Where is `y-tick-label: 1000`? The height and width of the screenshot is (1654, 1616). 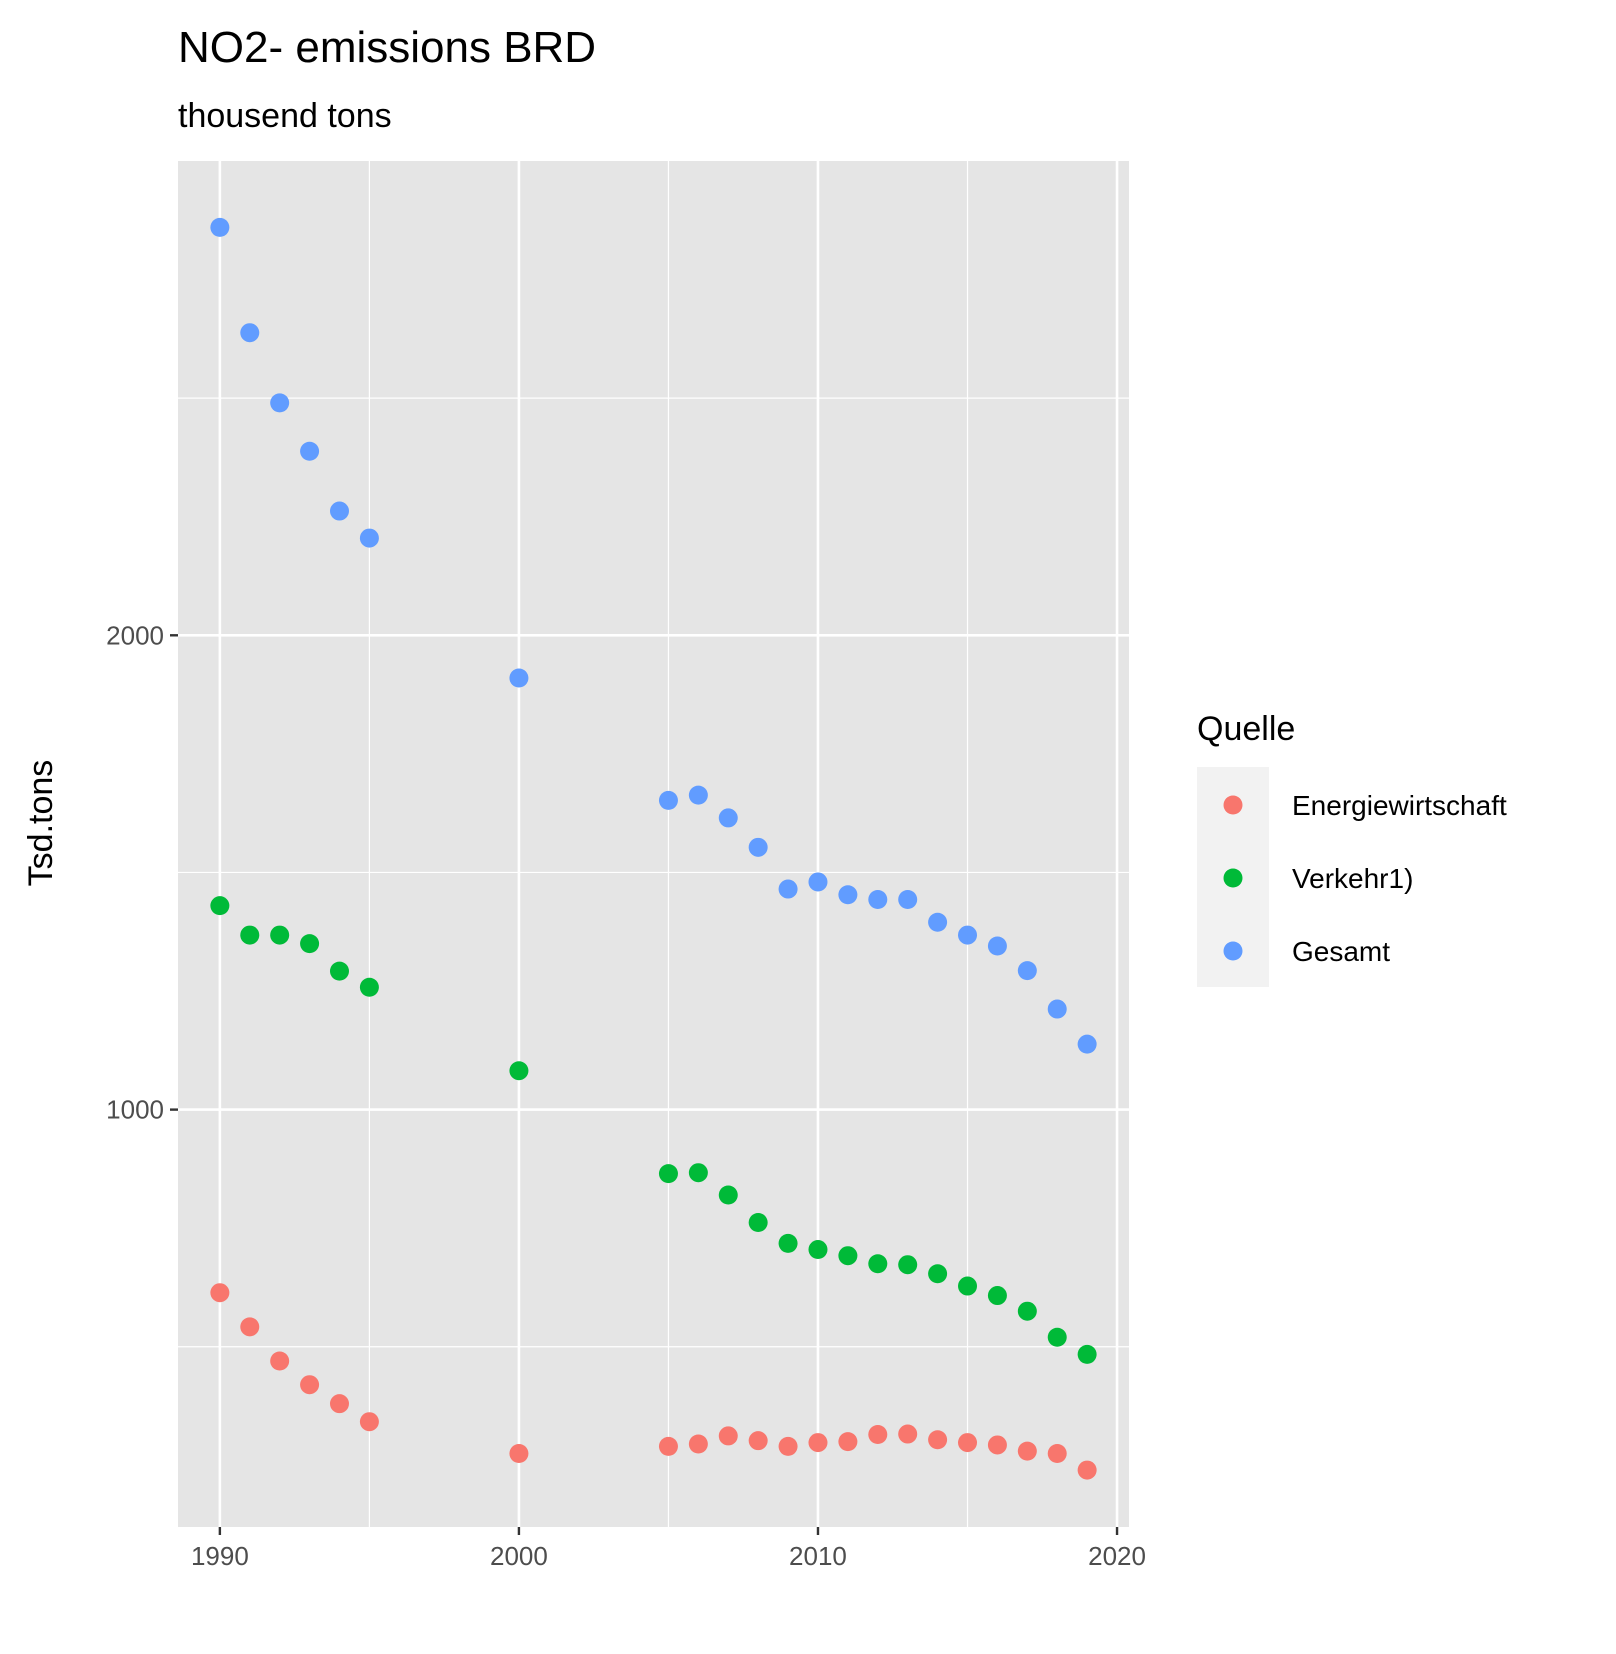 y-tick-label: 1000 is located at coordinates (135, 1110).